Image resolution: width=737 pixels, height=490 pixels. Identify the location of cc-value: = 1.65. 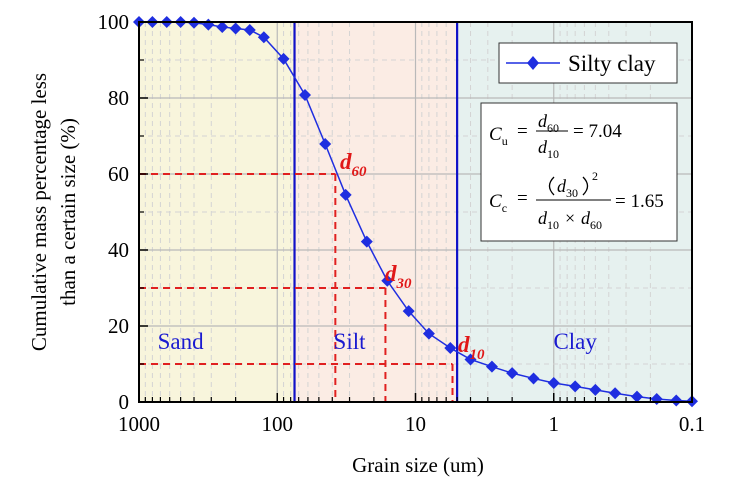
(639, 201).